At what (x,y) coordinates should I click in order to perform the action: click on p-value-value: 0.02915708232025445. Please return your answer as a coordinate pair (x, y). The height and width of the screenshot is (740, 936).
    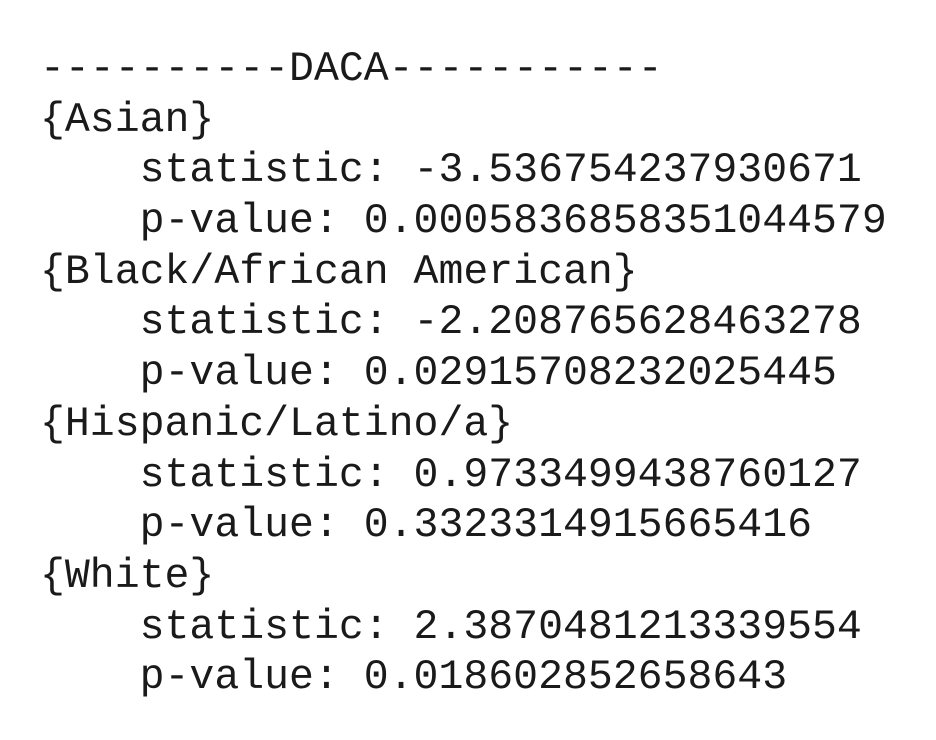
    Looking at the image, I should click on (600, 374).